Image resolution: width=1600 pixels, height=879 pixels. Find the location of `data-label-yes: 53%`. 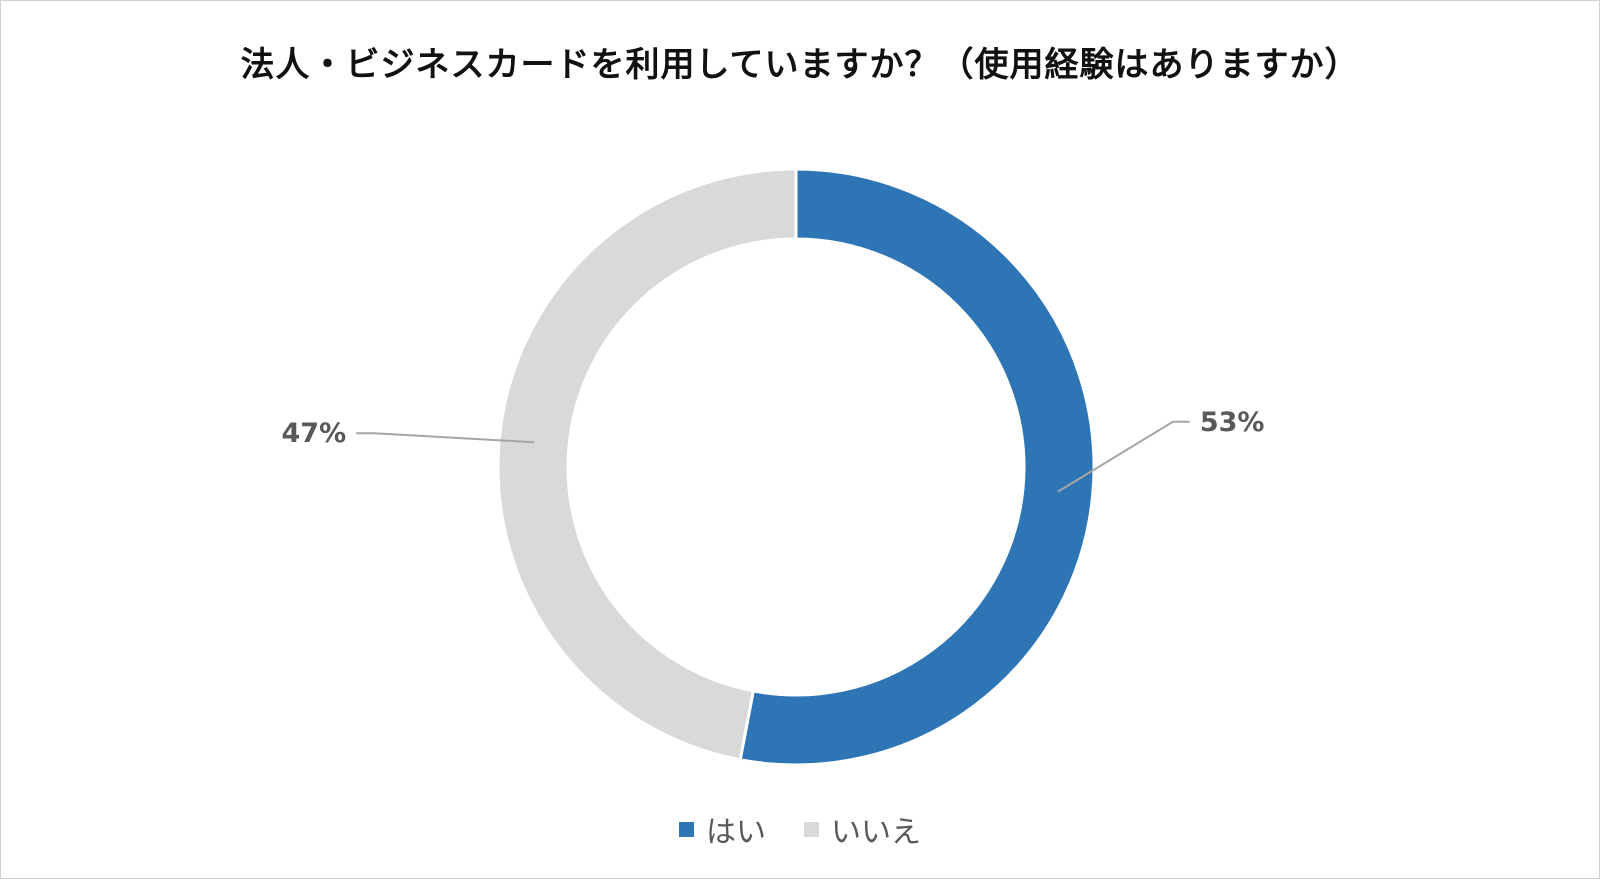

data-label-yes: 53% is located at coordinates (1232, 422).